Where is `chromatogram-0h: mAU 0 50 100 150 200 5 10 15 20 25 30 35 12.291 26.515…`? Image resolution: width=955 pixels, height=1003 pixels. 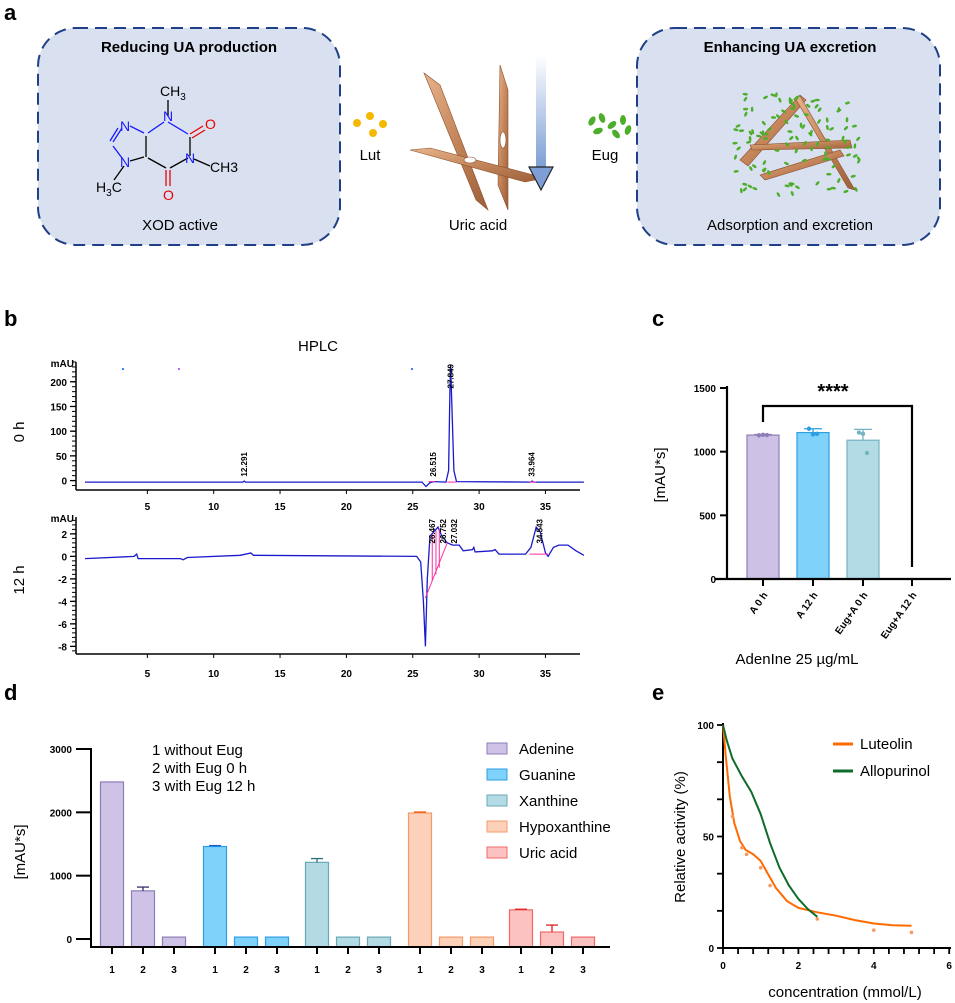 chromatogram-0h: mAU 0 50 100 150 200 5 10 15 20 25 30 35 12.291 26.515… is located at coordinates (317, 436).